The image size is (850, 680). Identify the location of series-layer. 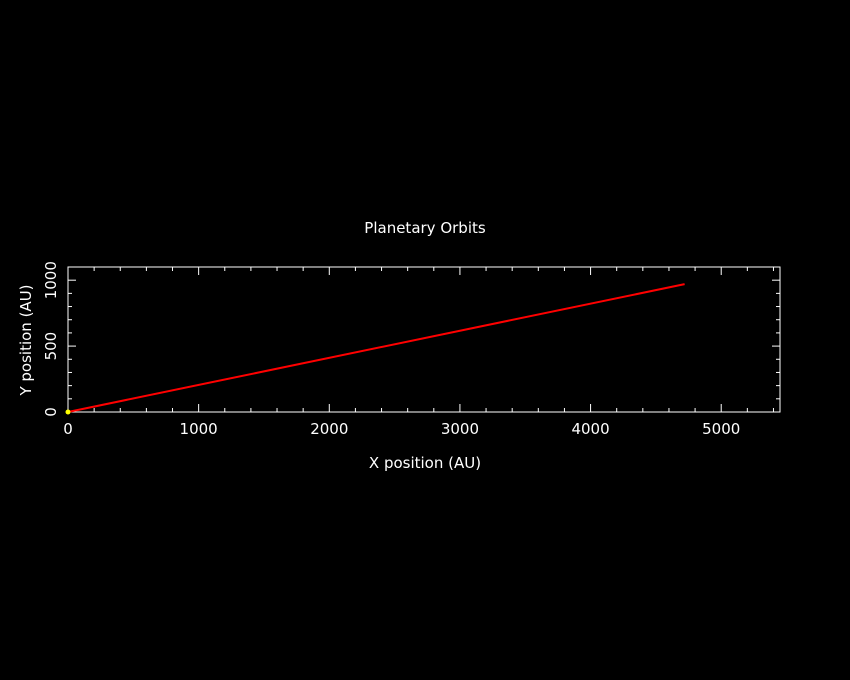
(376, 348).